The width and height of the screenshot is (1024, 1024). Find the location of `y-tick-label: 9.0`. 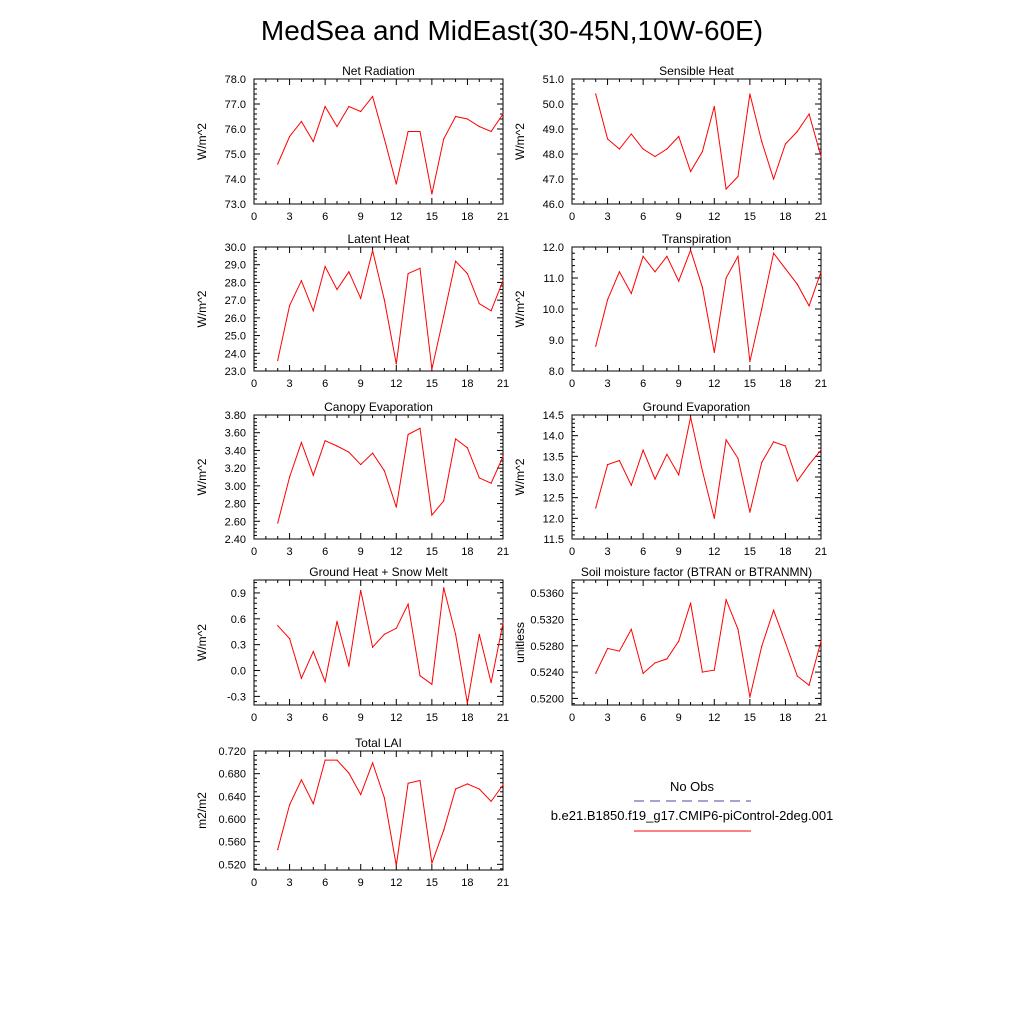

y-tick-label: 9.0 is located at coordinates (556, 341).